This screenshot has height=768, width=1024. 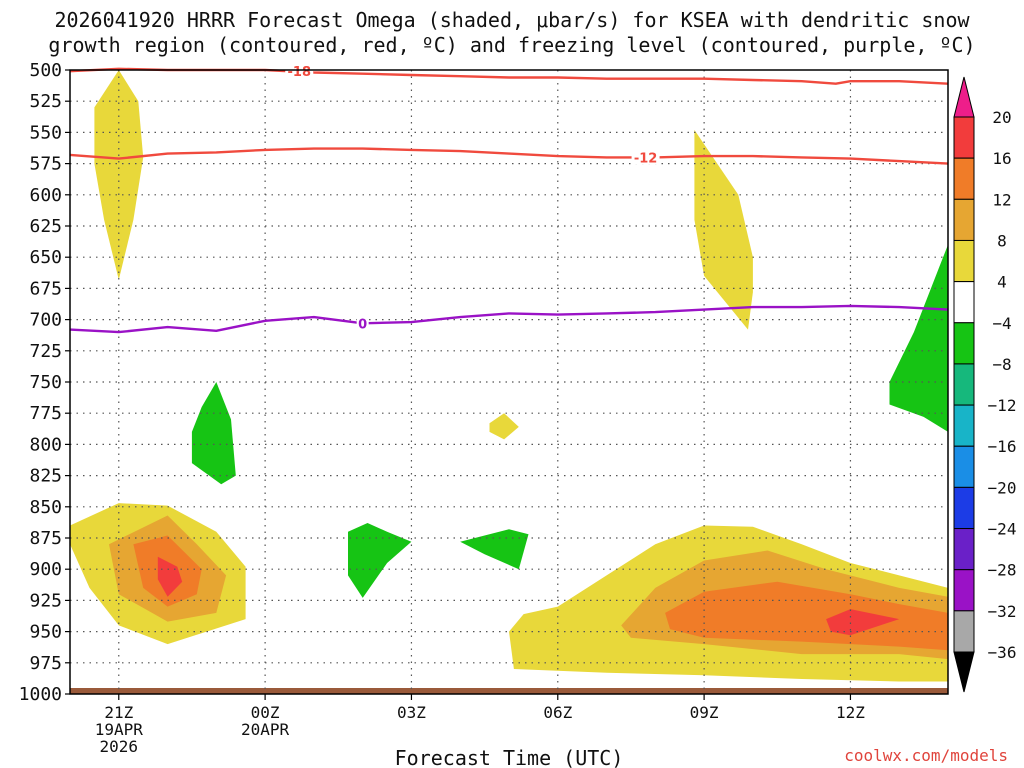 I want to click on colorbar-legend: 20 16 12 8 4 −4 −8 −12 −16 −20 −24 −28 −32 −36, so click(x=985, y=384).